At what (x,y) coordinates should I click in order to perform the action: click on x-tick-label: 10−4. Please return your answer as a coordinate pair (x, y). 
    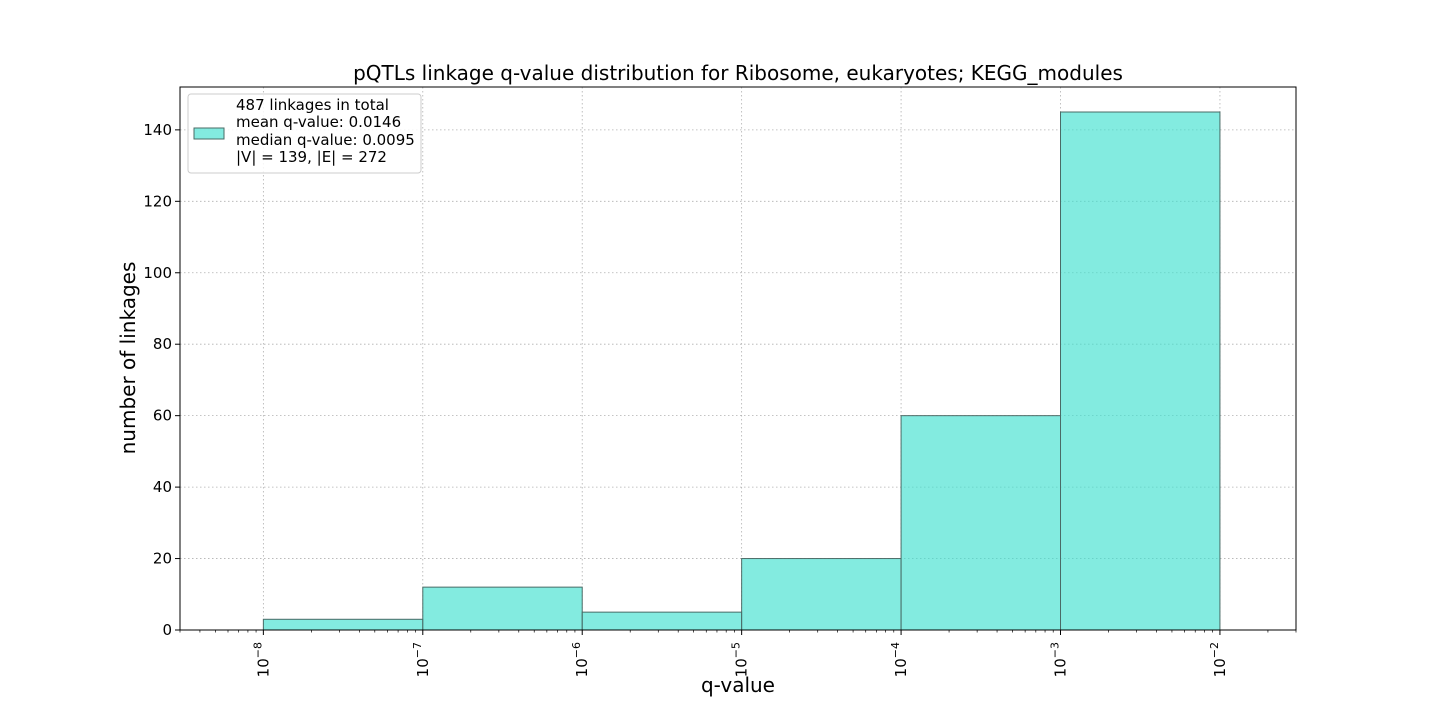
    Looking at the image, I should click on (899, 659).